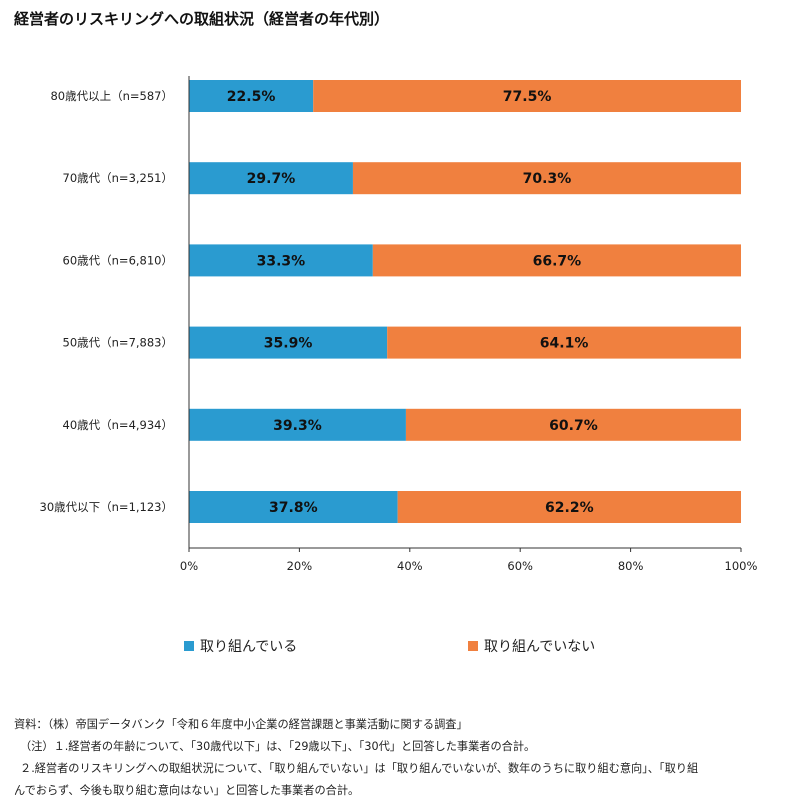  I want to click on data-label-0-1: 29.7%, so click(271, 179).